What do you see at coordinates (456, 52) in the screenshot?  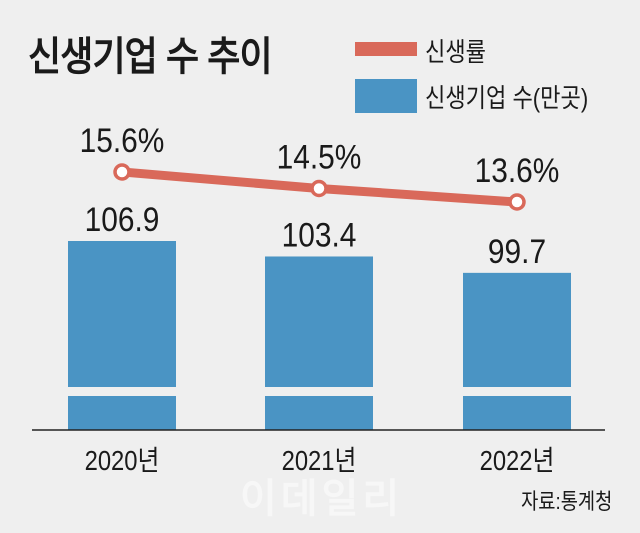 I see `legend-line-label: 신생률` at bounding box center [456, 52].